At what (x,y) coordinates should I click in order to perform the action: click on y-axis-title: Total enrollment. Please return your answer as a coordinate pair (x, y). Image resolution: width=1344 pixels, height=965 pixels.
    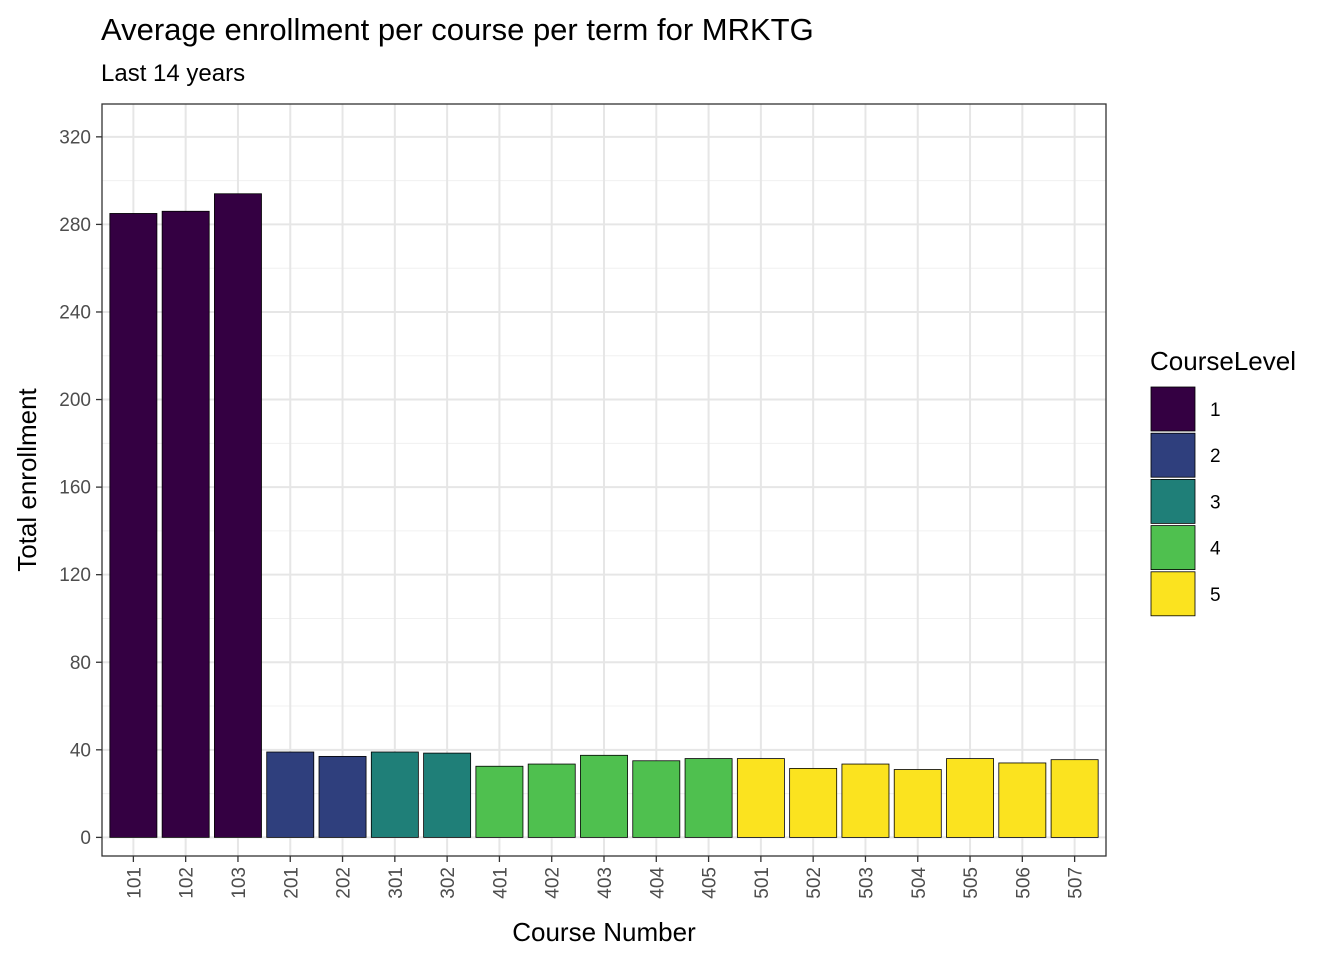
    Looking at the image, I should click on (27, 479).